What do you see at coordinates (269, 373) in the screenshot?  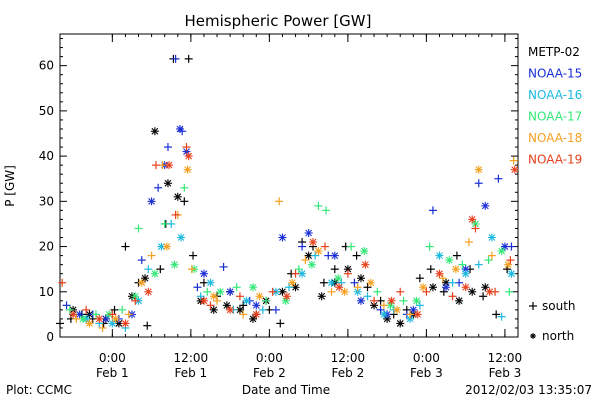 I see `x-tick-date: Feb 2` at bounding box center [269, 373].